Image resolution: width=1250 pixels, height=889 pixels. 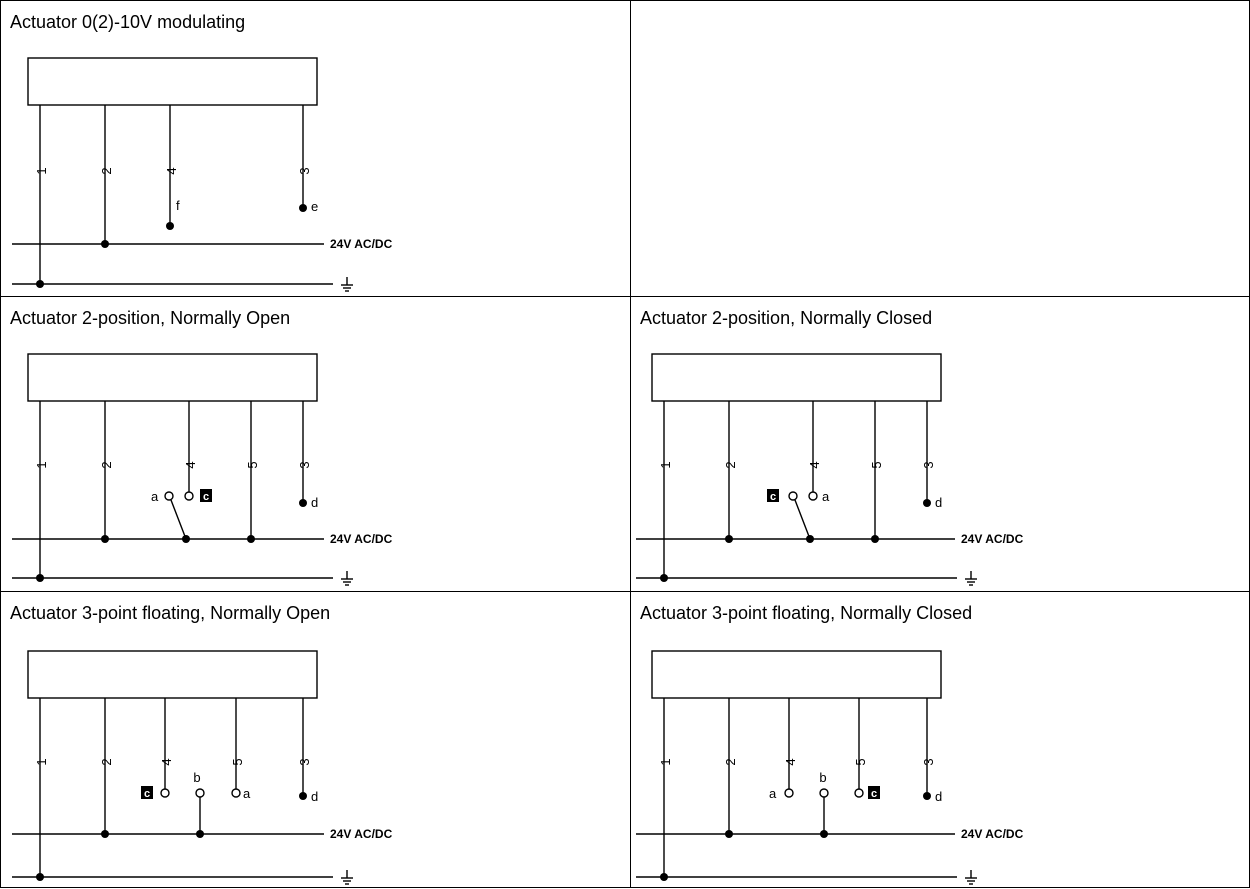 I want to click on wiring-diagram: 1 2 4 3 f e 24V AC/DC, so click(x=202, y=174).